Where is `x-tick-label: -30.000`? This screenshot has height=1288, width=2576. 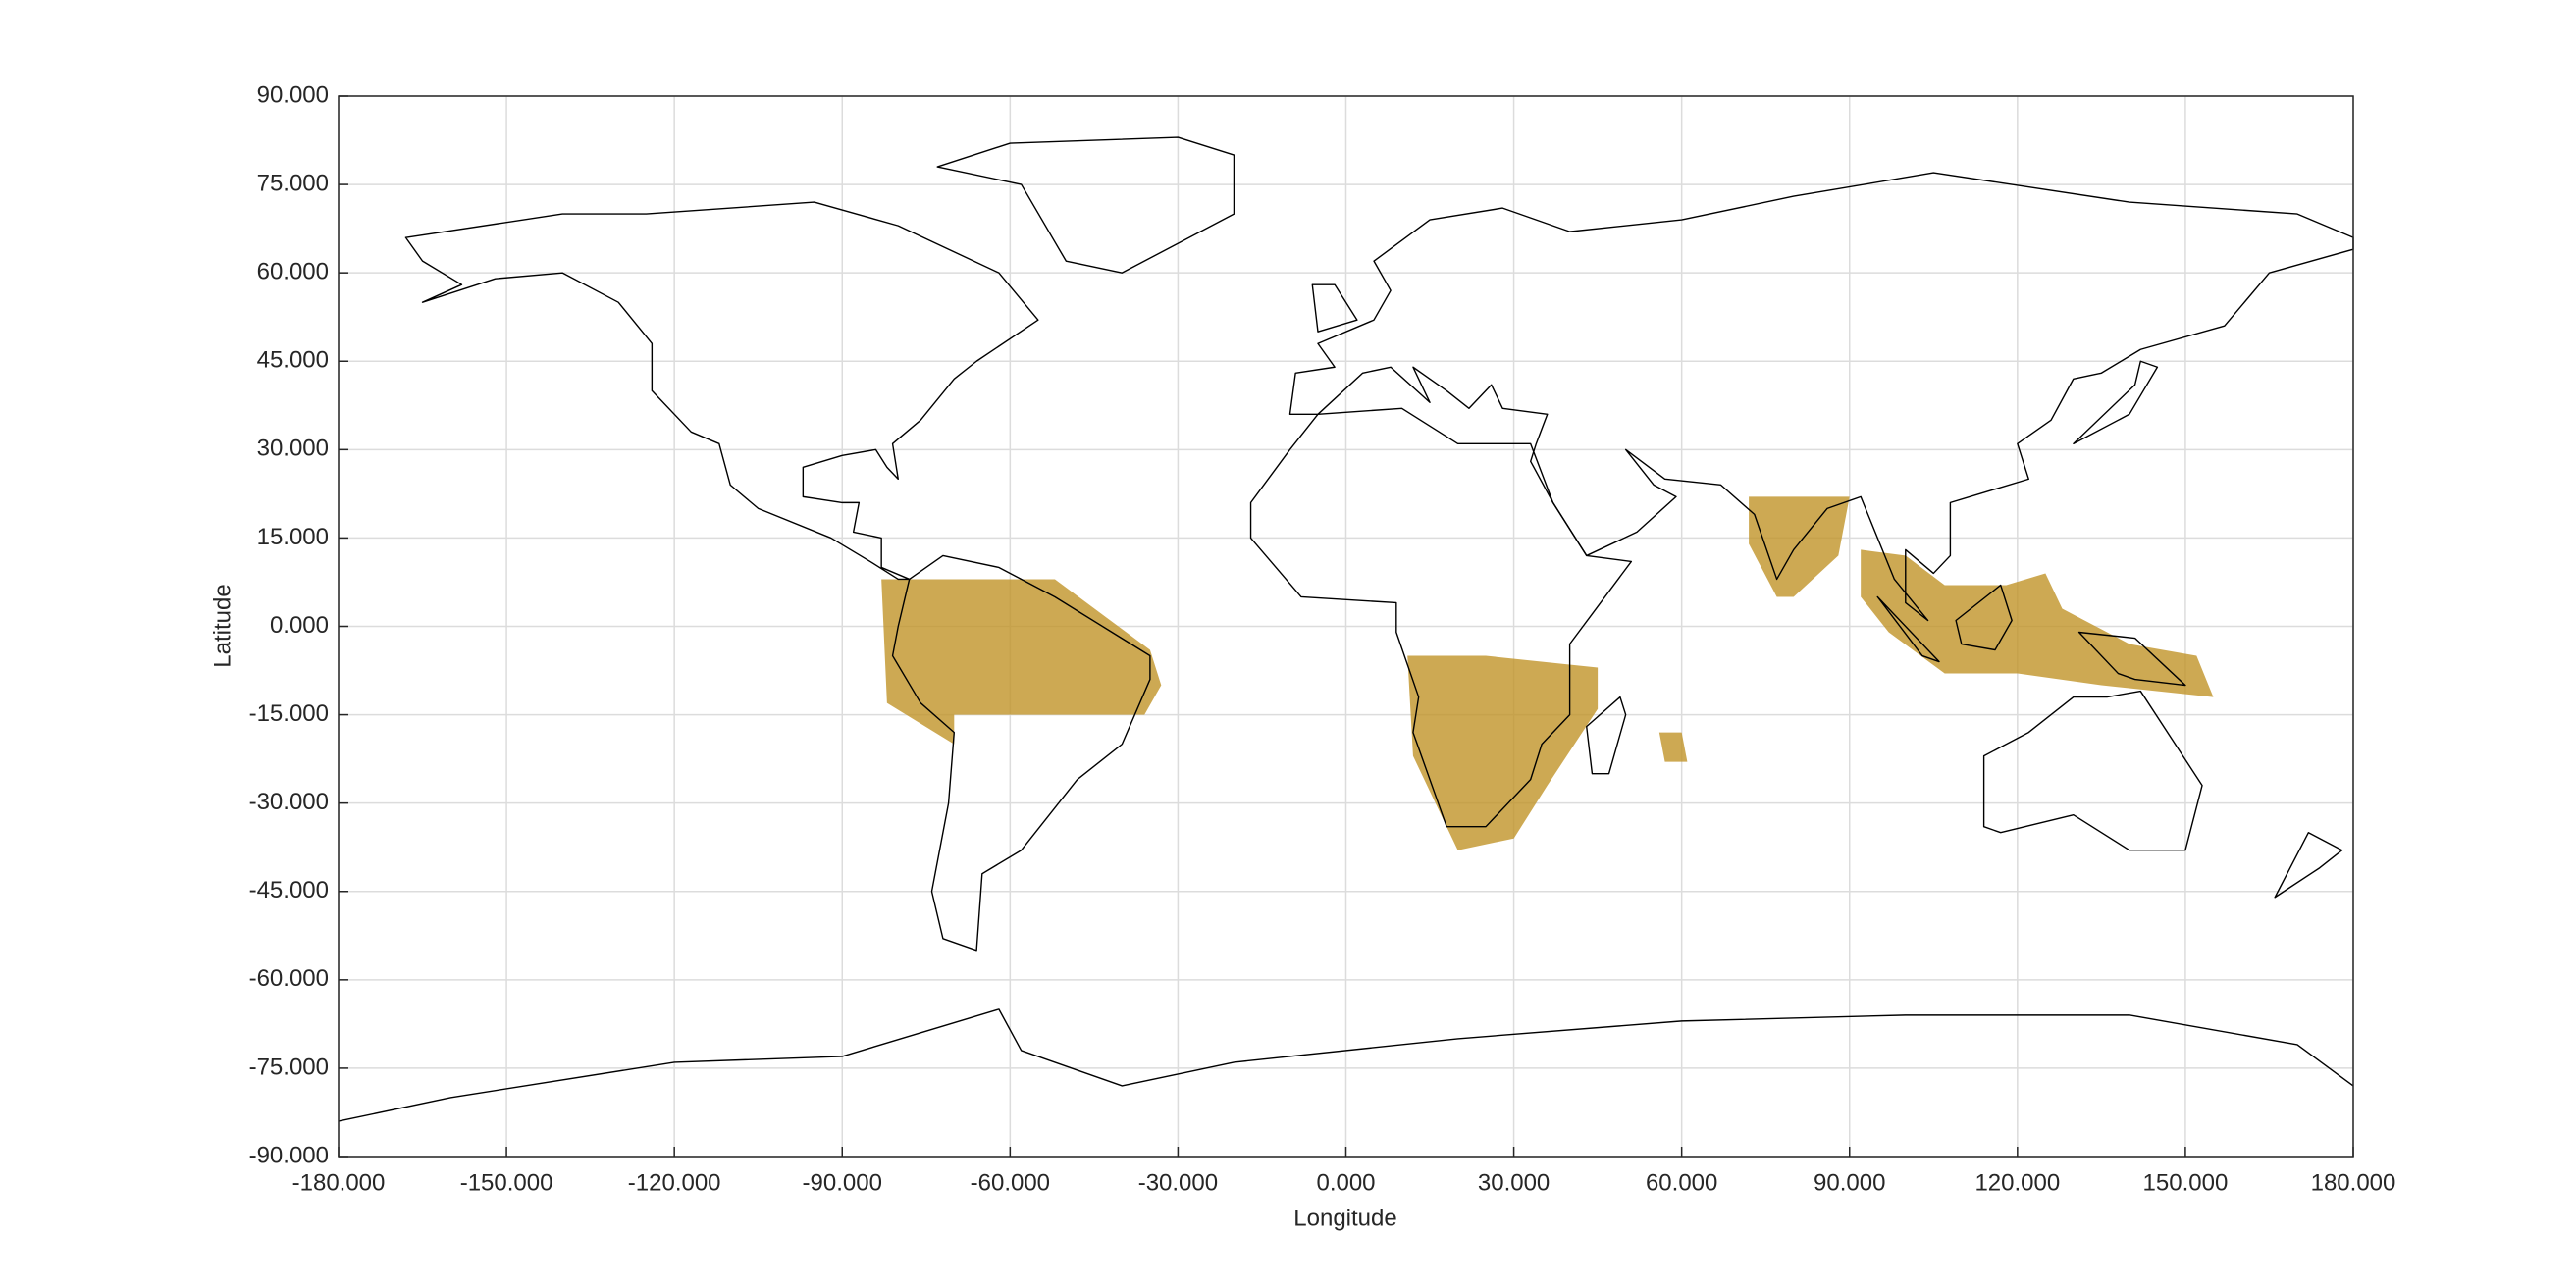
x-tick-label: -30.000 is located at coordinates (1178, 1182).